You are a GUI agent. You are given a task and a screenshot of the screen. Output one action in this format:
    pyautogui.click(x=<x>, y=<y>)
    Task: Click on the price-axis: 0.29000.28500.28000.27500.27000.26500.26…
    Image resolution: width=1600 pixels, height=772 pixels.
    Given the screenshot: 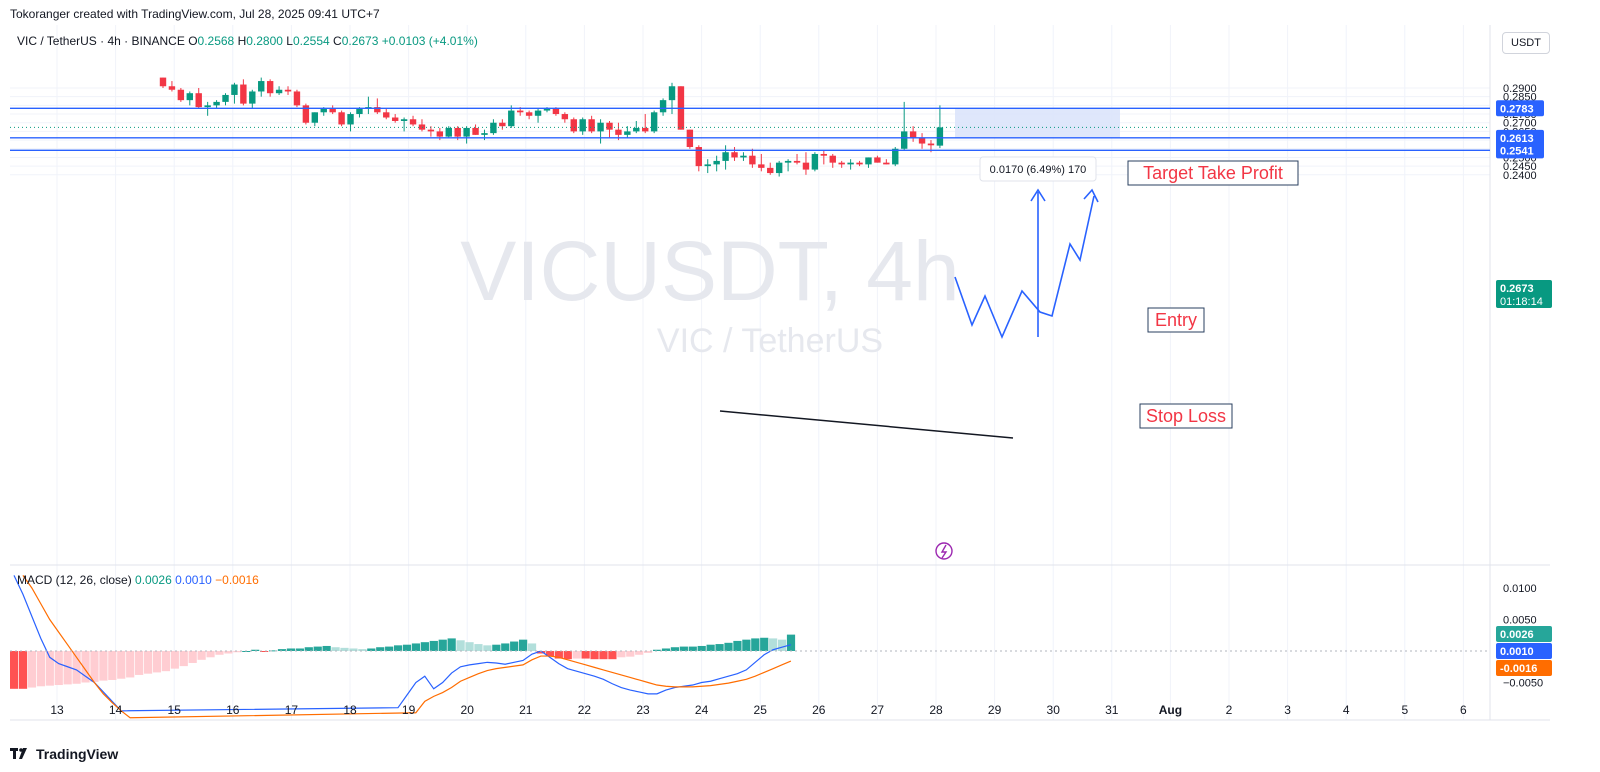 What is the action you would take?
    pyautogui.click(x=1524, y=386)
    